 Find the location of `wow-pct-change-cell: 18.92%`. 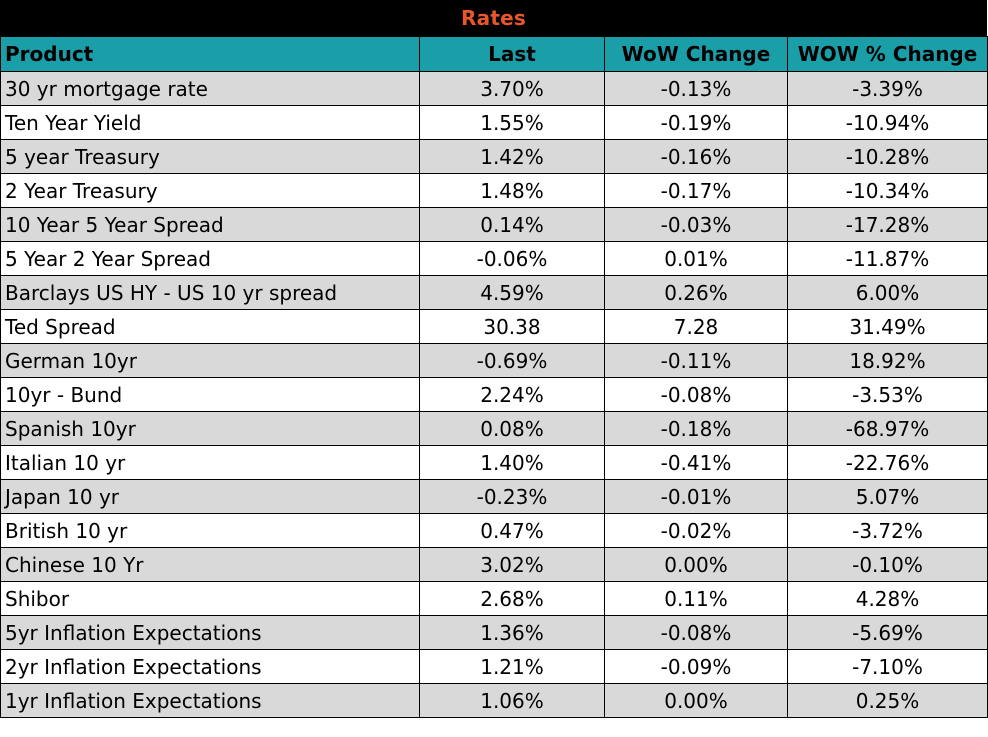

wow-pct-change-cell: 18.92% is located at coordinates (887, 360).